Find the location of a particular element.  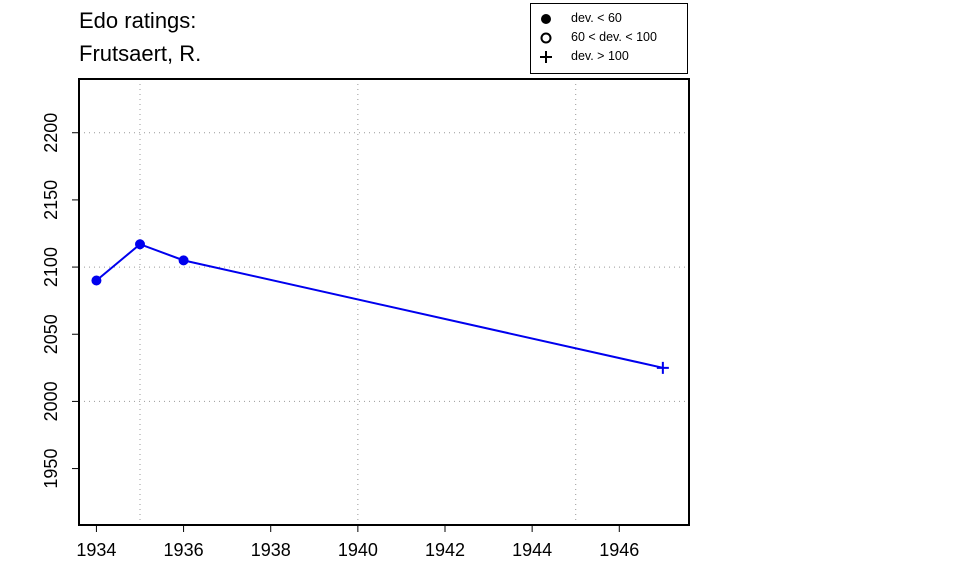

filled-circle-icon is located at coordinates (546, 19).